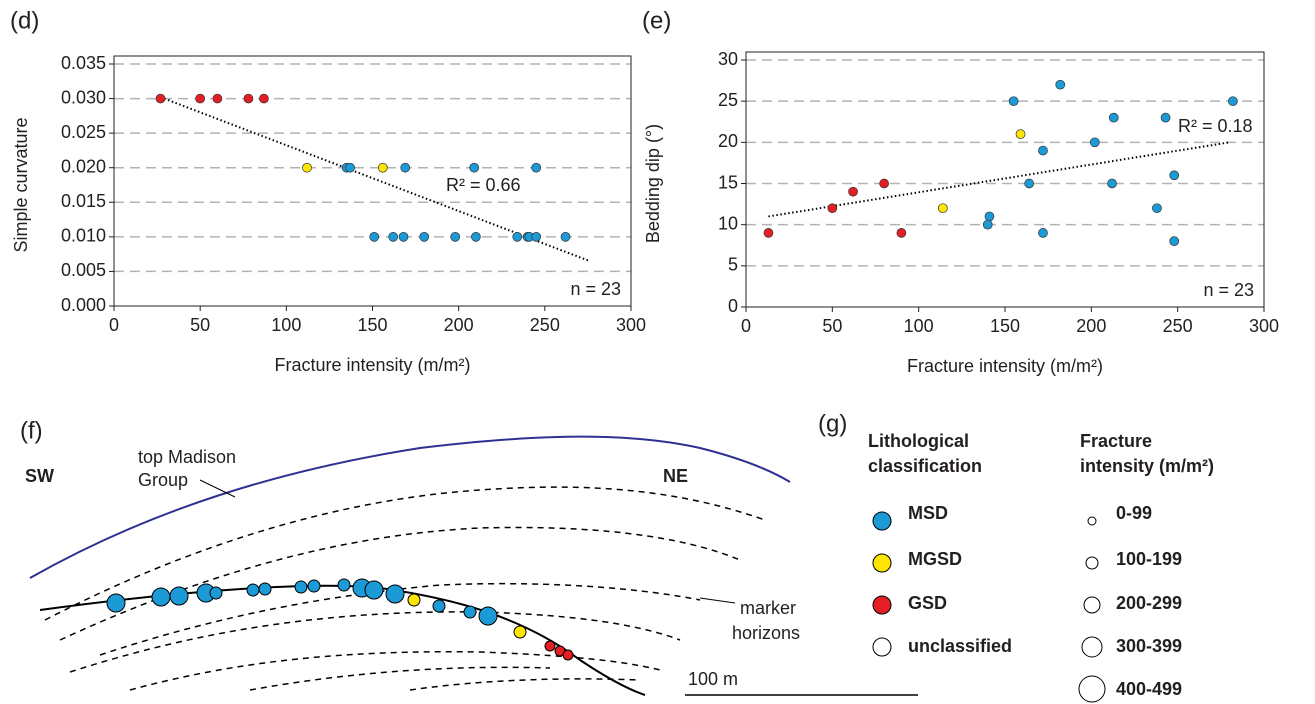 This screenshot has height=704, width=1315. What do you see at coordinates (83, 236) in the screenshot?
I see `y-tick-label: 0.010` at bounding box center [83, 236].